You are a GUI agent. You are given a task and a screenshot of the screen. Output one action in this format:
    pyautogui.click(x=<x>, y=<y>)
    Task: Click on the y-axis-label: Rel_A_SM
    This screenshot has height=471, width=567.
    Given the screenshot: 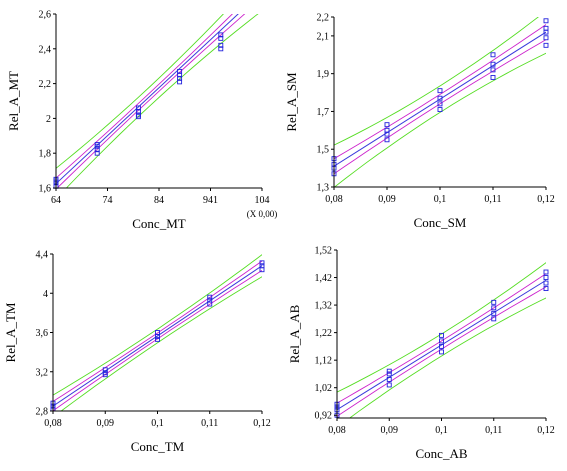 What is the action you would take?
    pyautogui.click(x=291, y=102)
    